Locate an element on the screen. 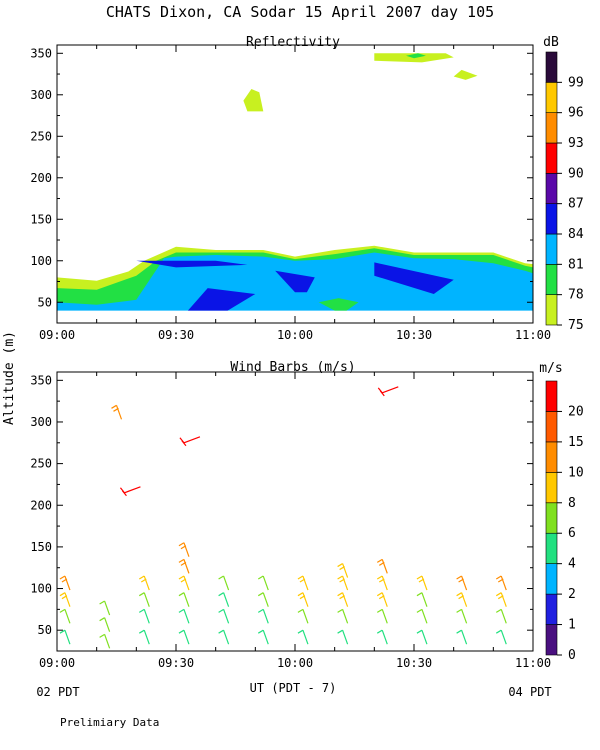 Image resolution: width=600 pixels, height=750 pixels. colorbar-tick-label: 75 is located at coordinates (576, 325).